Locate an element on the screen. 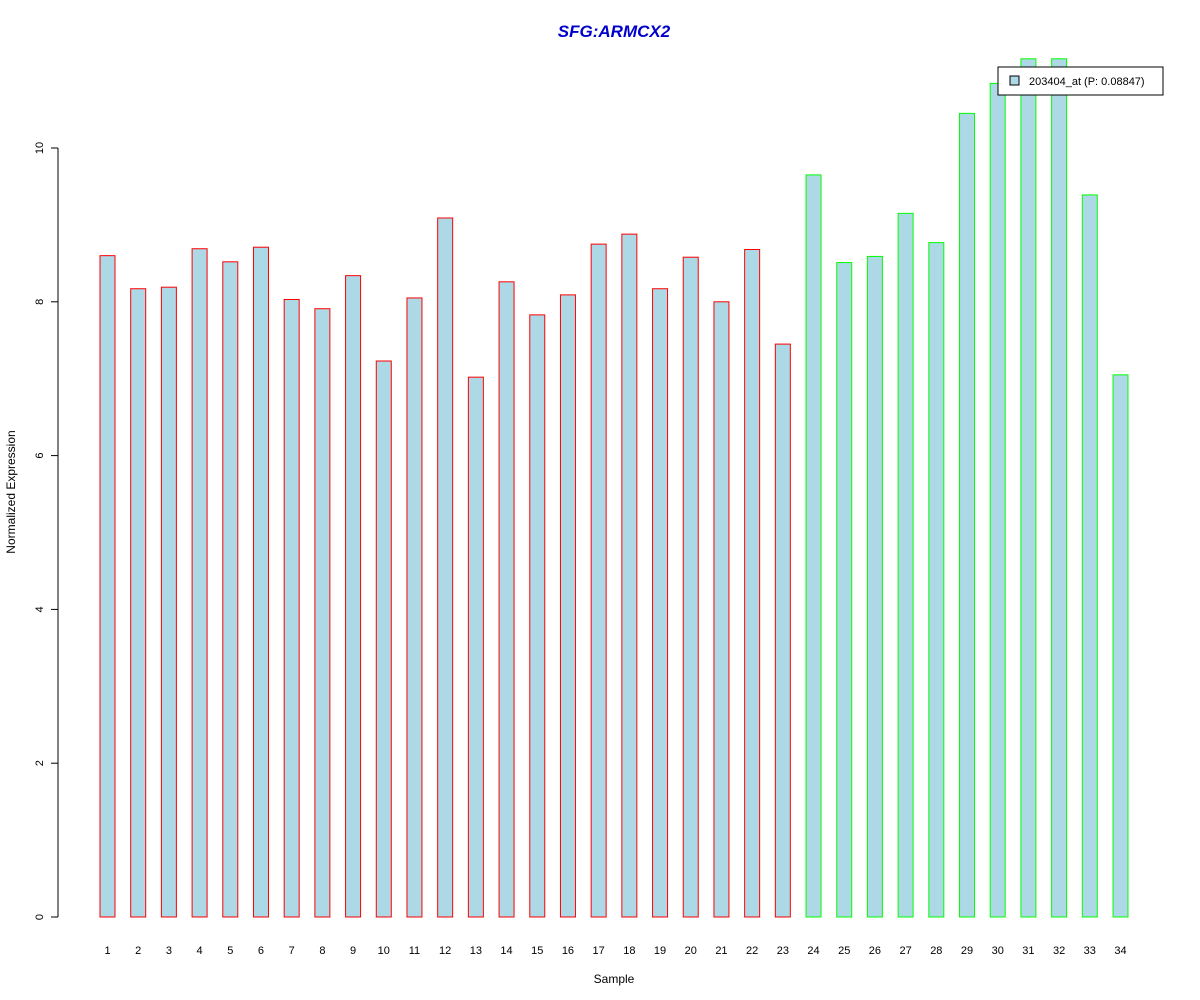 Image resolution: width=1200 pixels, height=1000 pixels. legend-box is located at coordinates (1080, 81).